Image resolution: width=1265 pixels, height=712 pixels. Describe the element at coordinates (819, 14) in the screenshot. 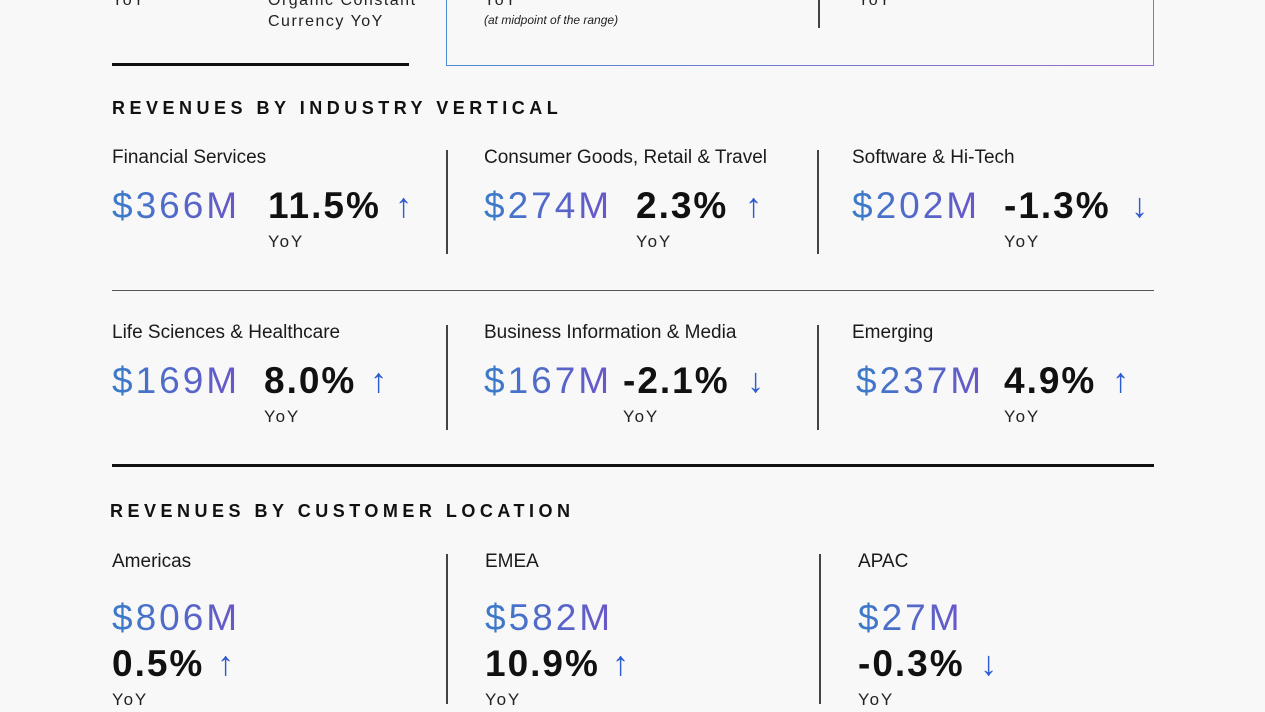

I see `guidance-divider` at that location.